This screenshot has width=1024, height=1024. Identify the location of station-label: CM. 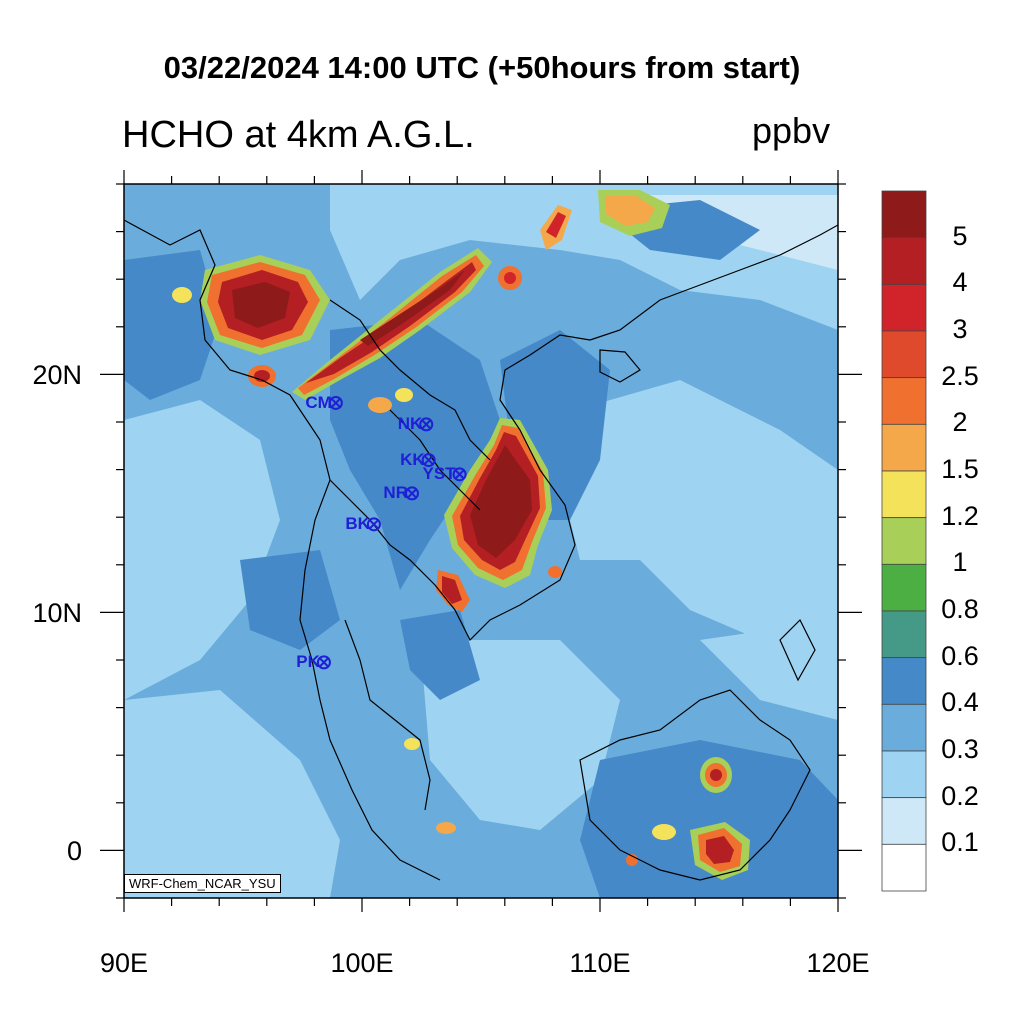
(318, 402).